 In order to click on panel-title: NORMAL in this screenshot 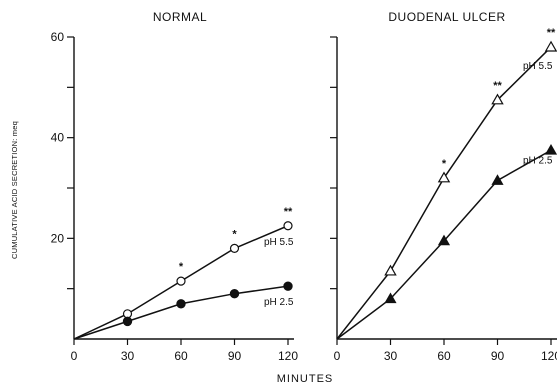, I will do `click(180, 17)`.